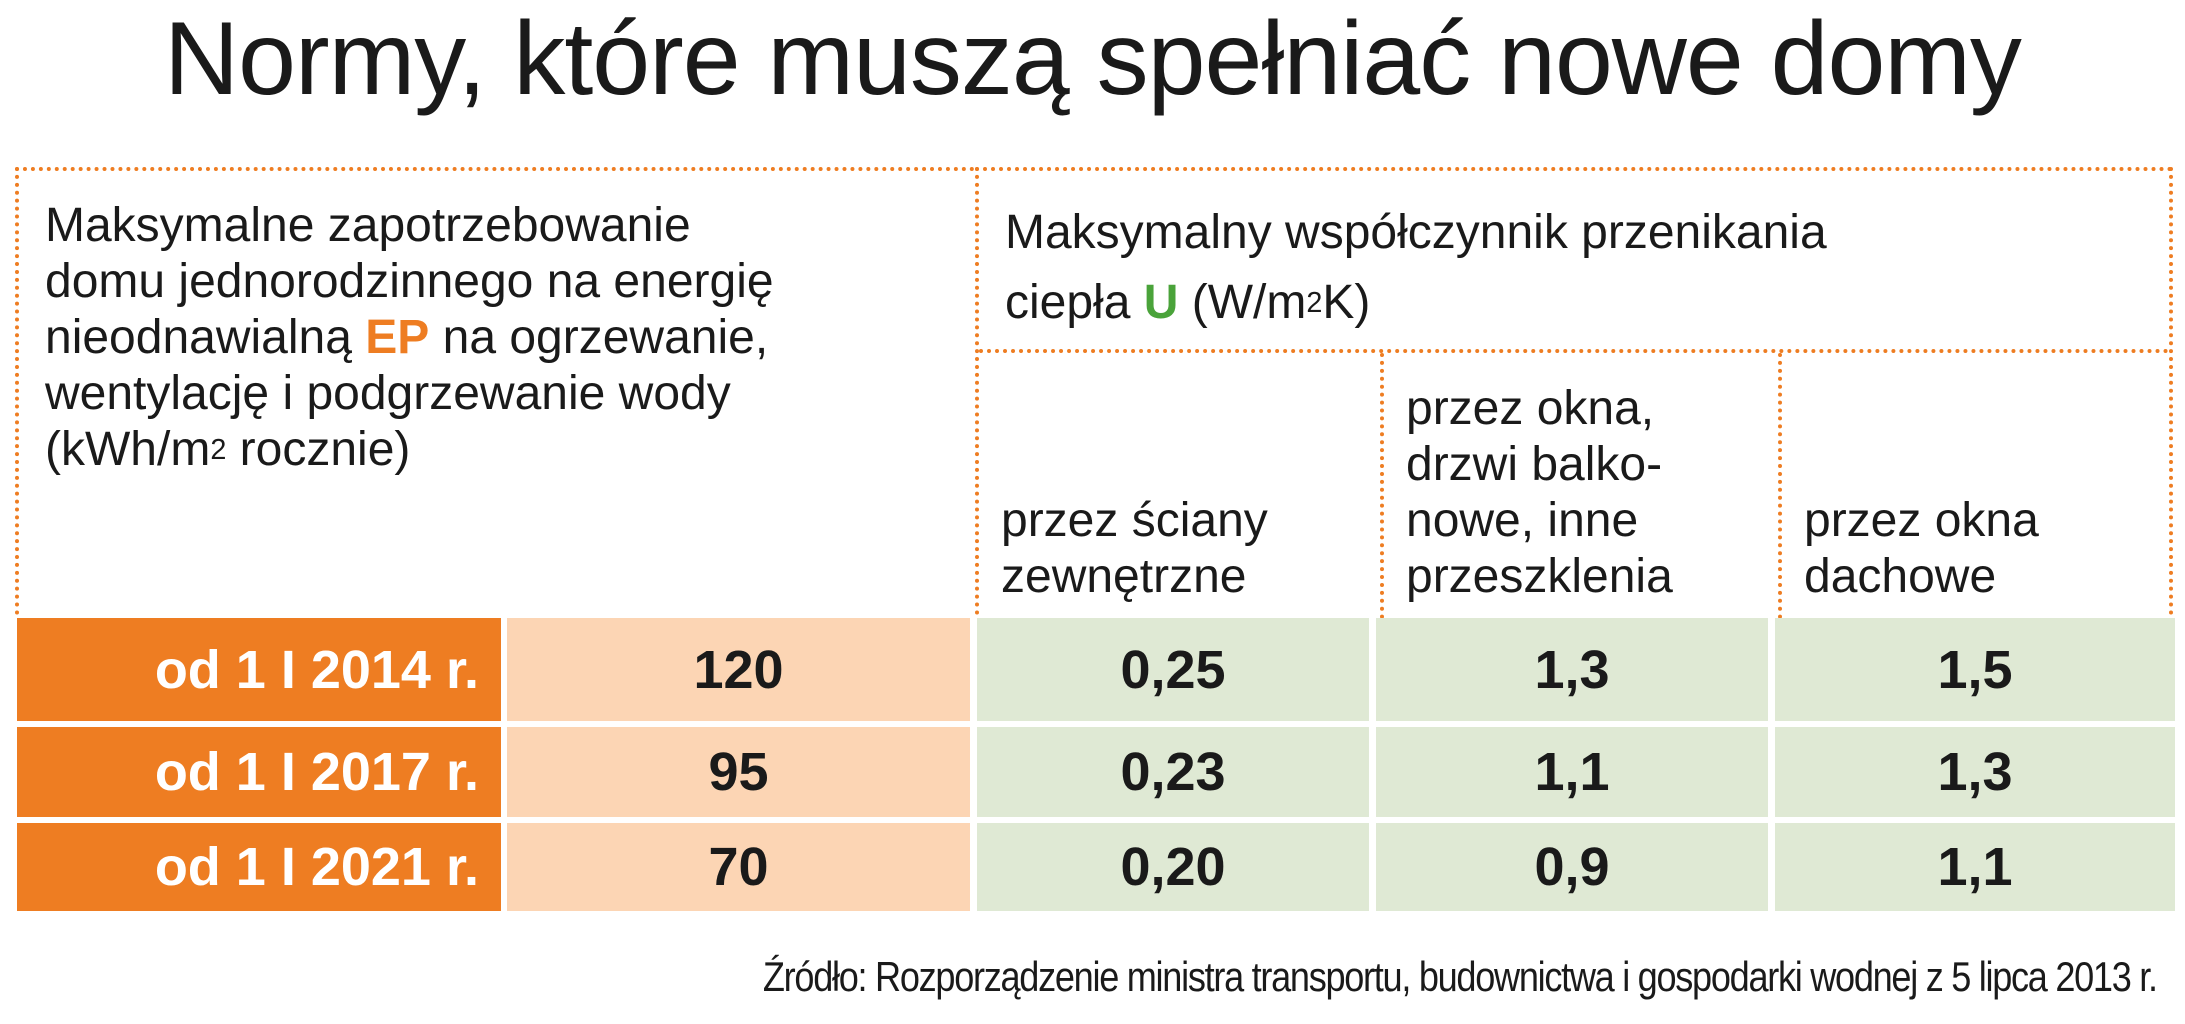 The width and height of the screenshot is (2185, 1024). What do you see at coordinates (1921, 549) in the screenshot?
I see `subheader-roof-windows-label: przez okna dachowe` at bounding box center [1921, 549].